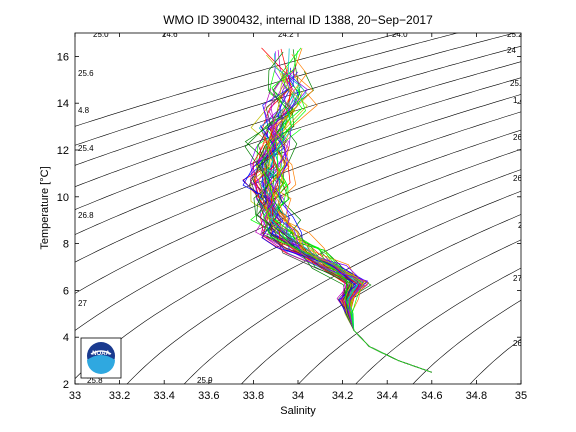  Describe the element at coordinates (101, 34) in the screenshot. I see `contour-label: 25.0` at that location.